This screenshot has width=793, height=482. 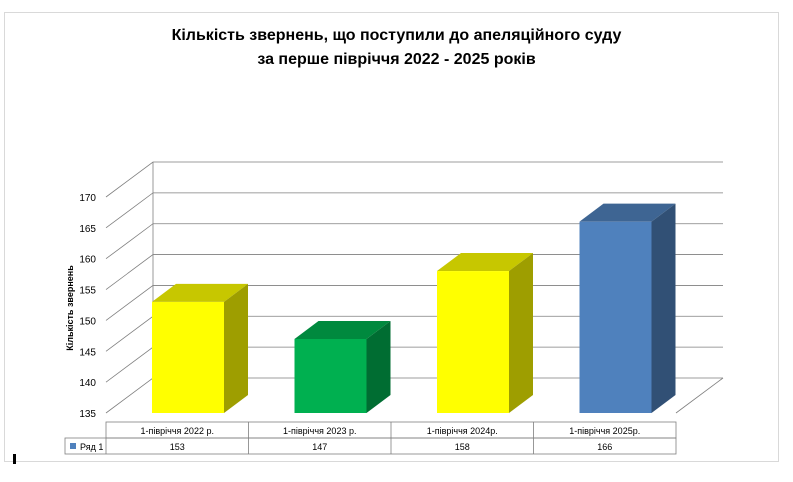 I want to click on table-value-label: 166, so click(x=604, y=447).